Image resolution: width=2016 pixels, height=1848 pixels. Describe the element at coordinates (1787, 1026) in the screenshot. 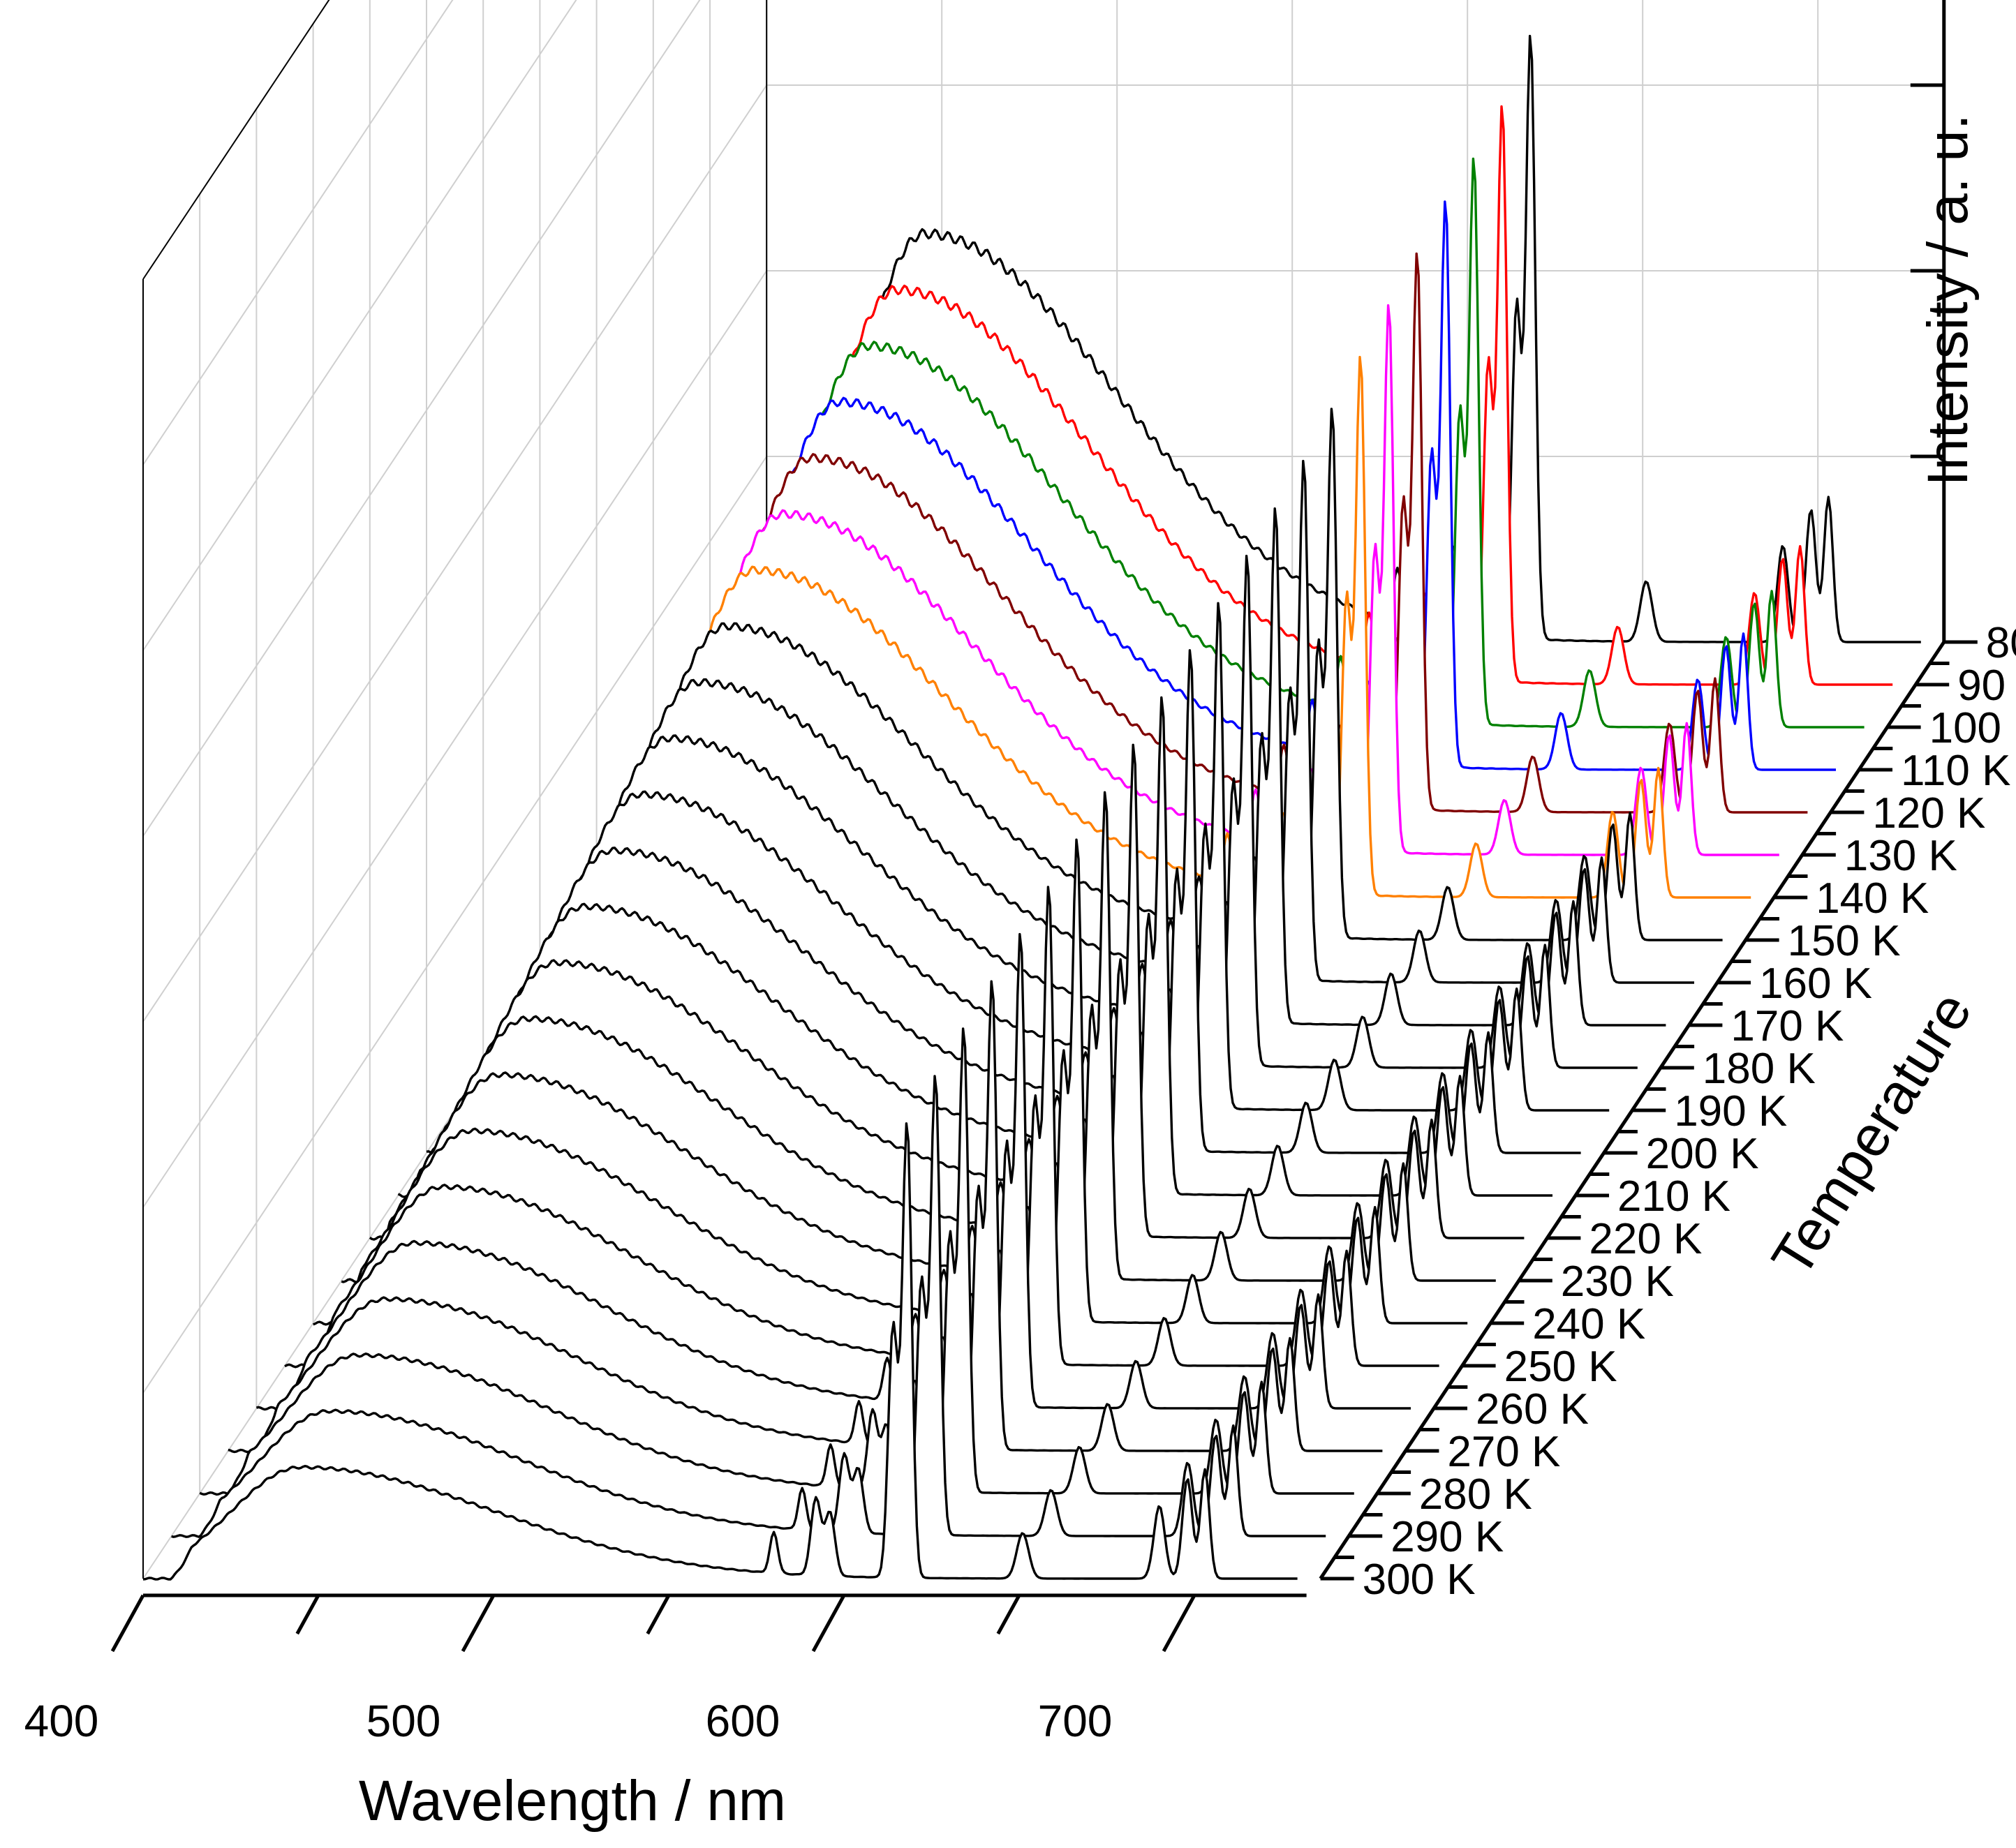

I see `temperature-label-170: 170 K` at that location.